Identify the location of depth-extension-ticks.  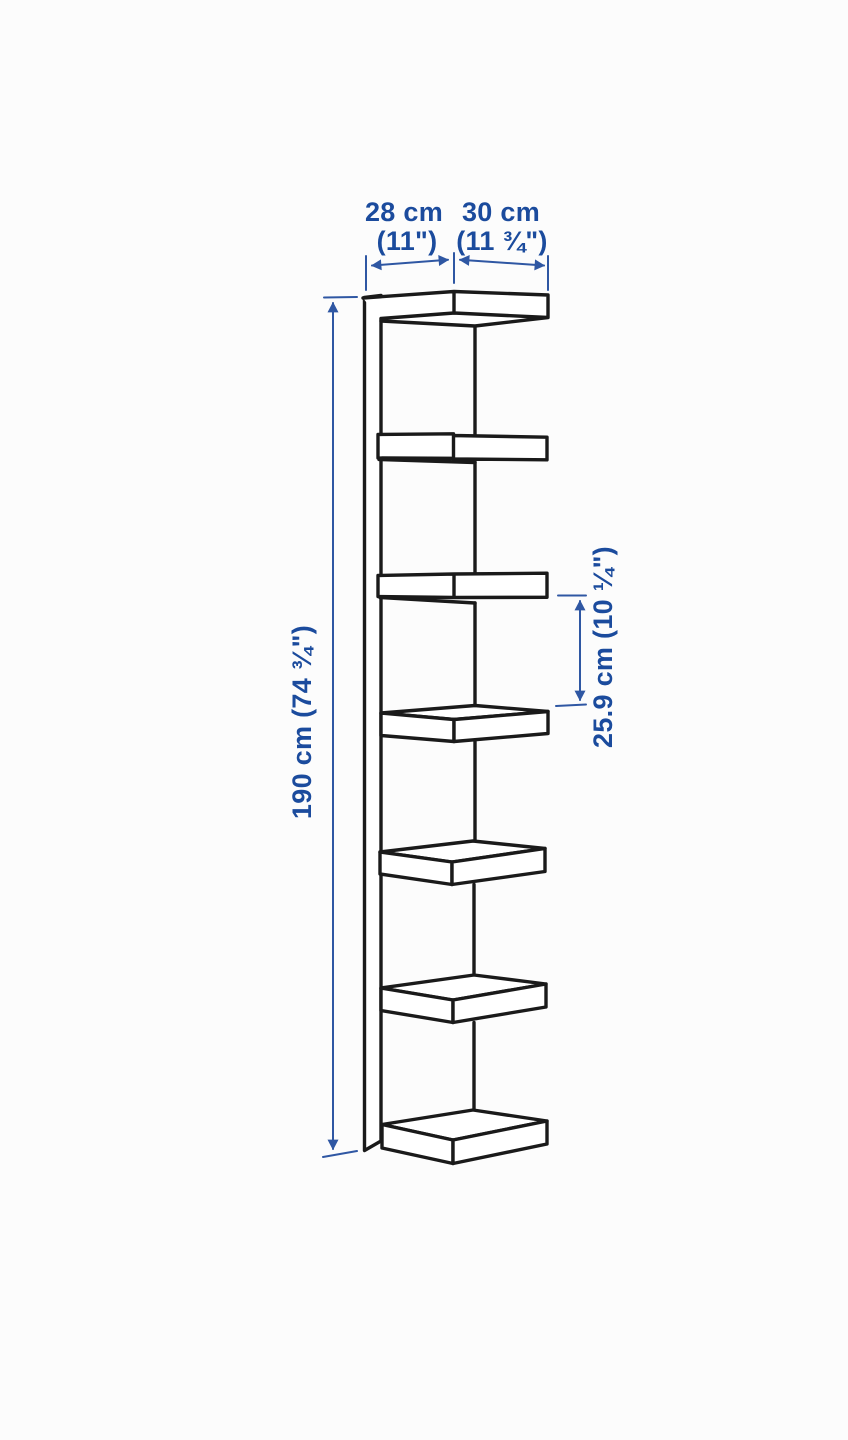
(410, 271).